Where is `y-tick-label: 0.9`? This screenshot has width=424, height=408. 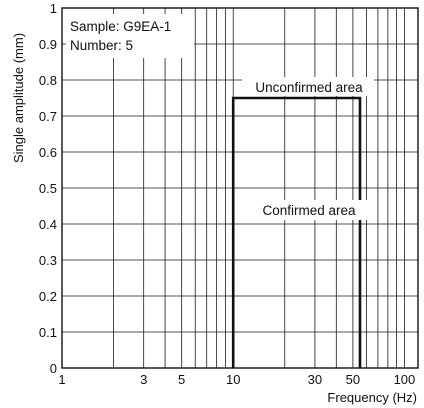 y-tick-label: 0.9 is located at coordinates (48, 44).